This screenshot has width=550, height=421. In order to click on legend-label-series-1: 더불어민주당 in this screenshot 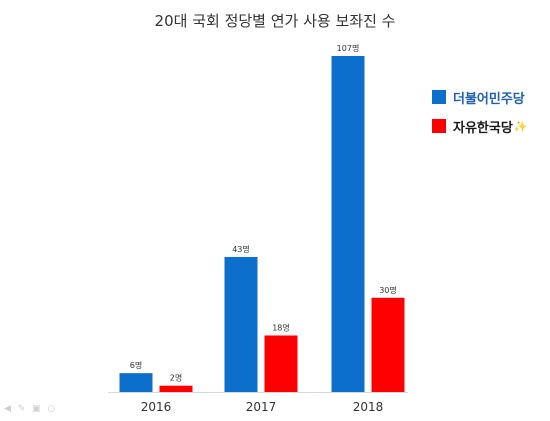, I will do `click(489, 99)`.